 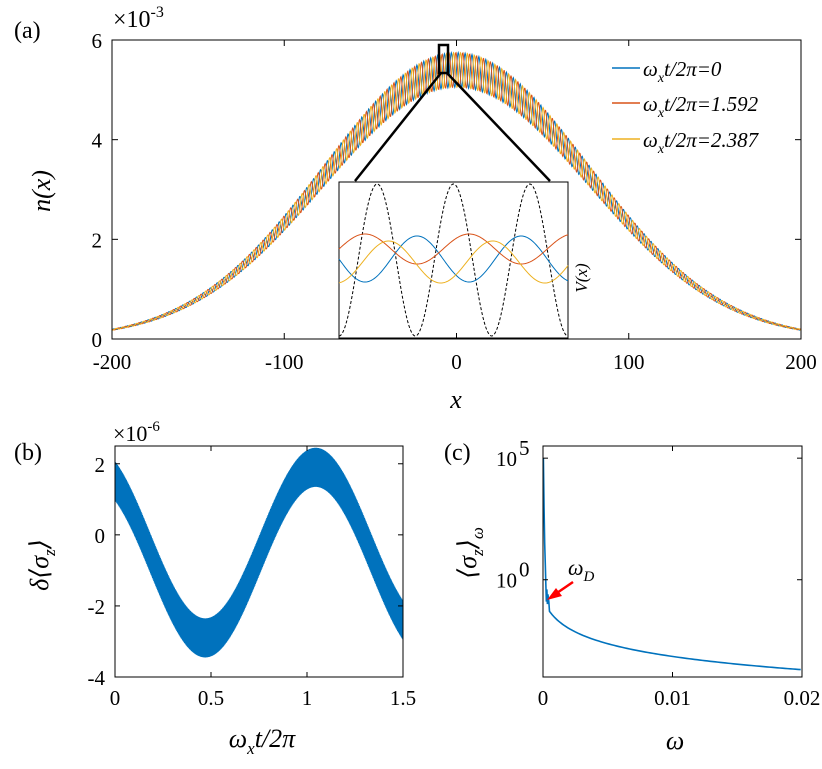 I want to click on panel-c-label: (c), so click(x=457, y=453).